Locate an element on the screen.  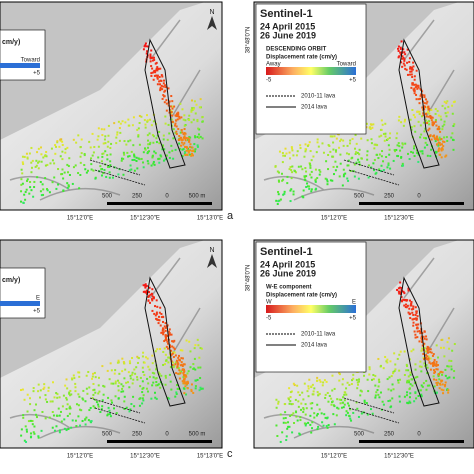
legend-date: 24 April 2015 is located at coordinates (287, 264).